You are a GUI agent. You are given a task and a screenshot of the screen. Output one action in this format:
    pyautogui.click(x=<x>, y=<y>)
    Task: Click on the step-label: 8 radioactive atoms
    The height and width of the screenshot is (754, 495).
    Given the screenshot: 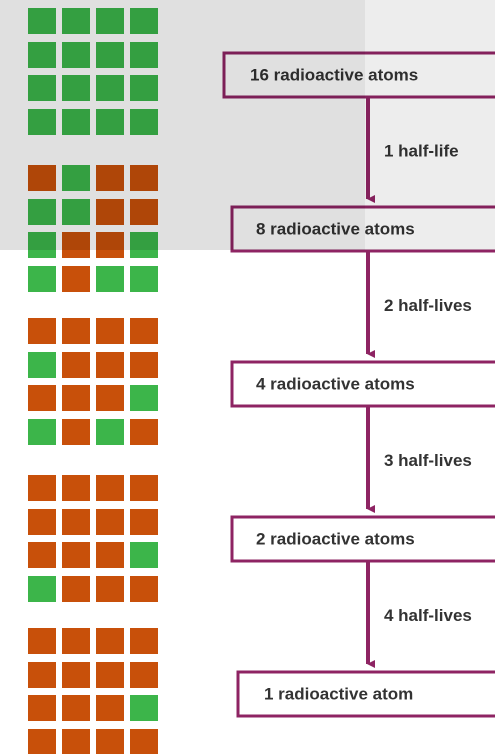 What is the action you would take?
    pyautogui.click(x=335, y=228)
    